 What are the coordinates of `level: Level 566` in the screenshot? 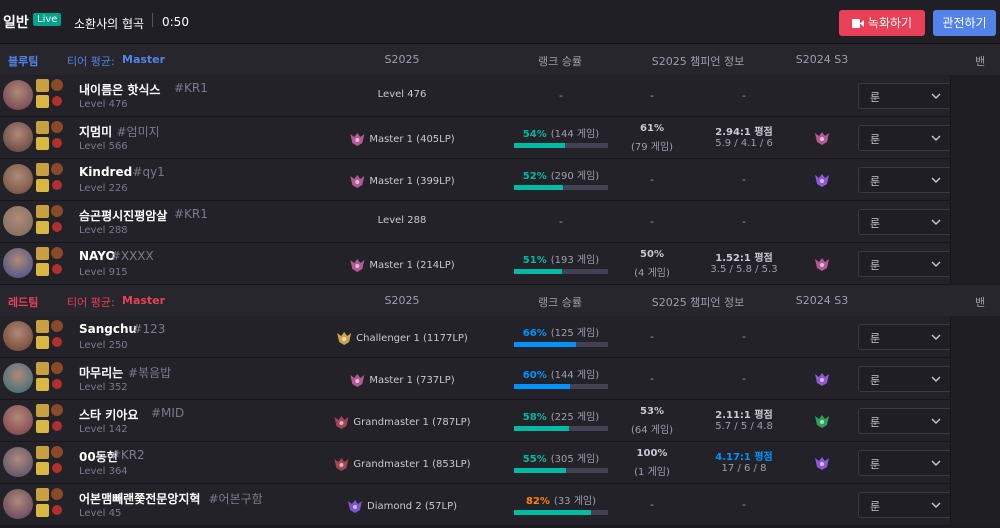 It's located at (103, 146).